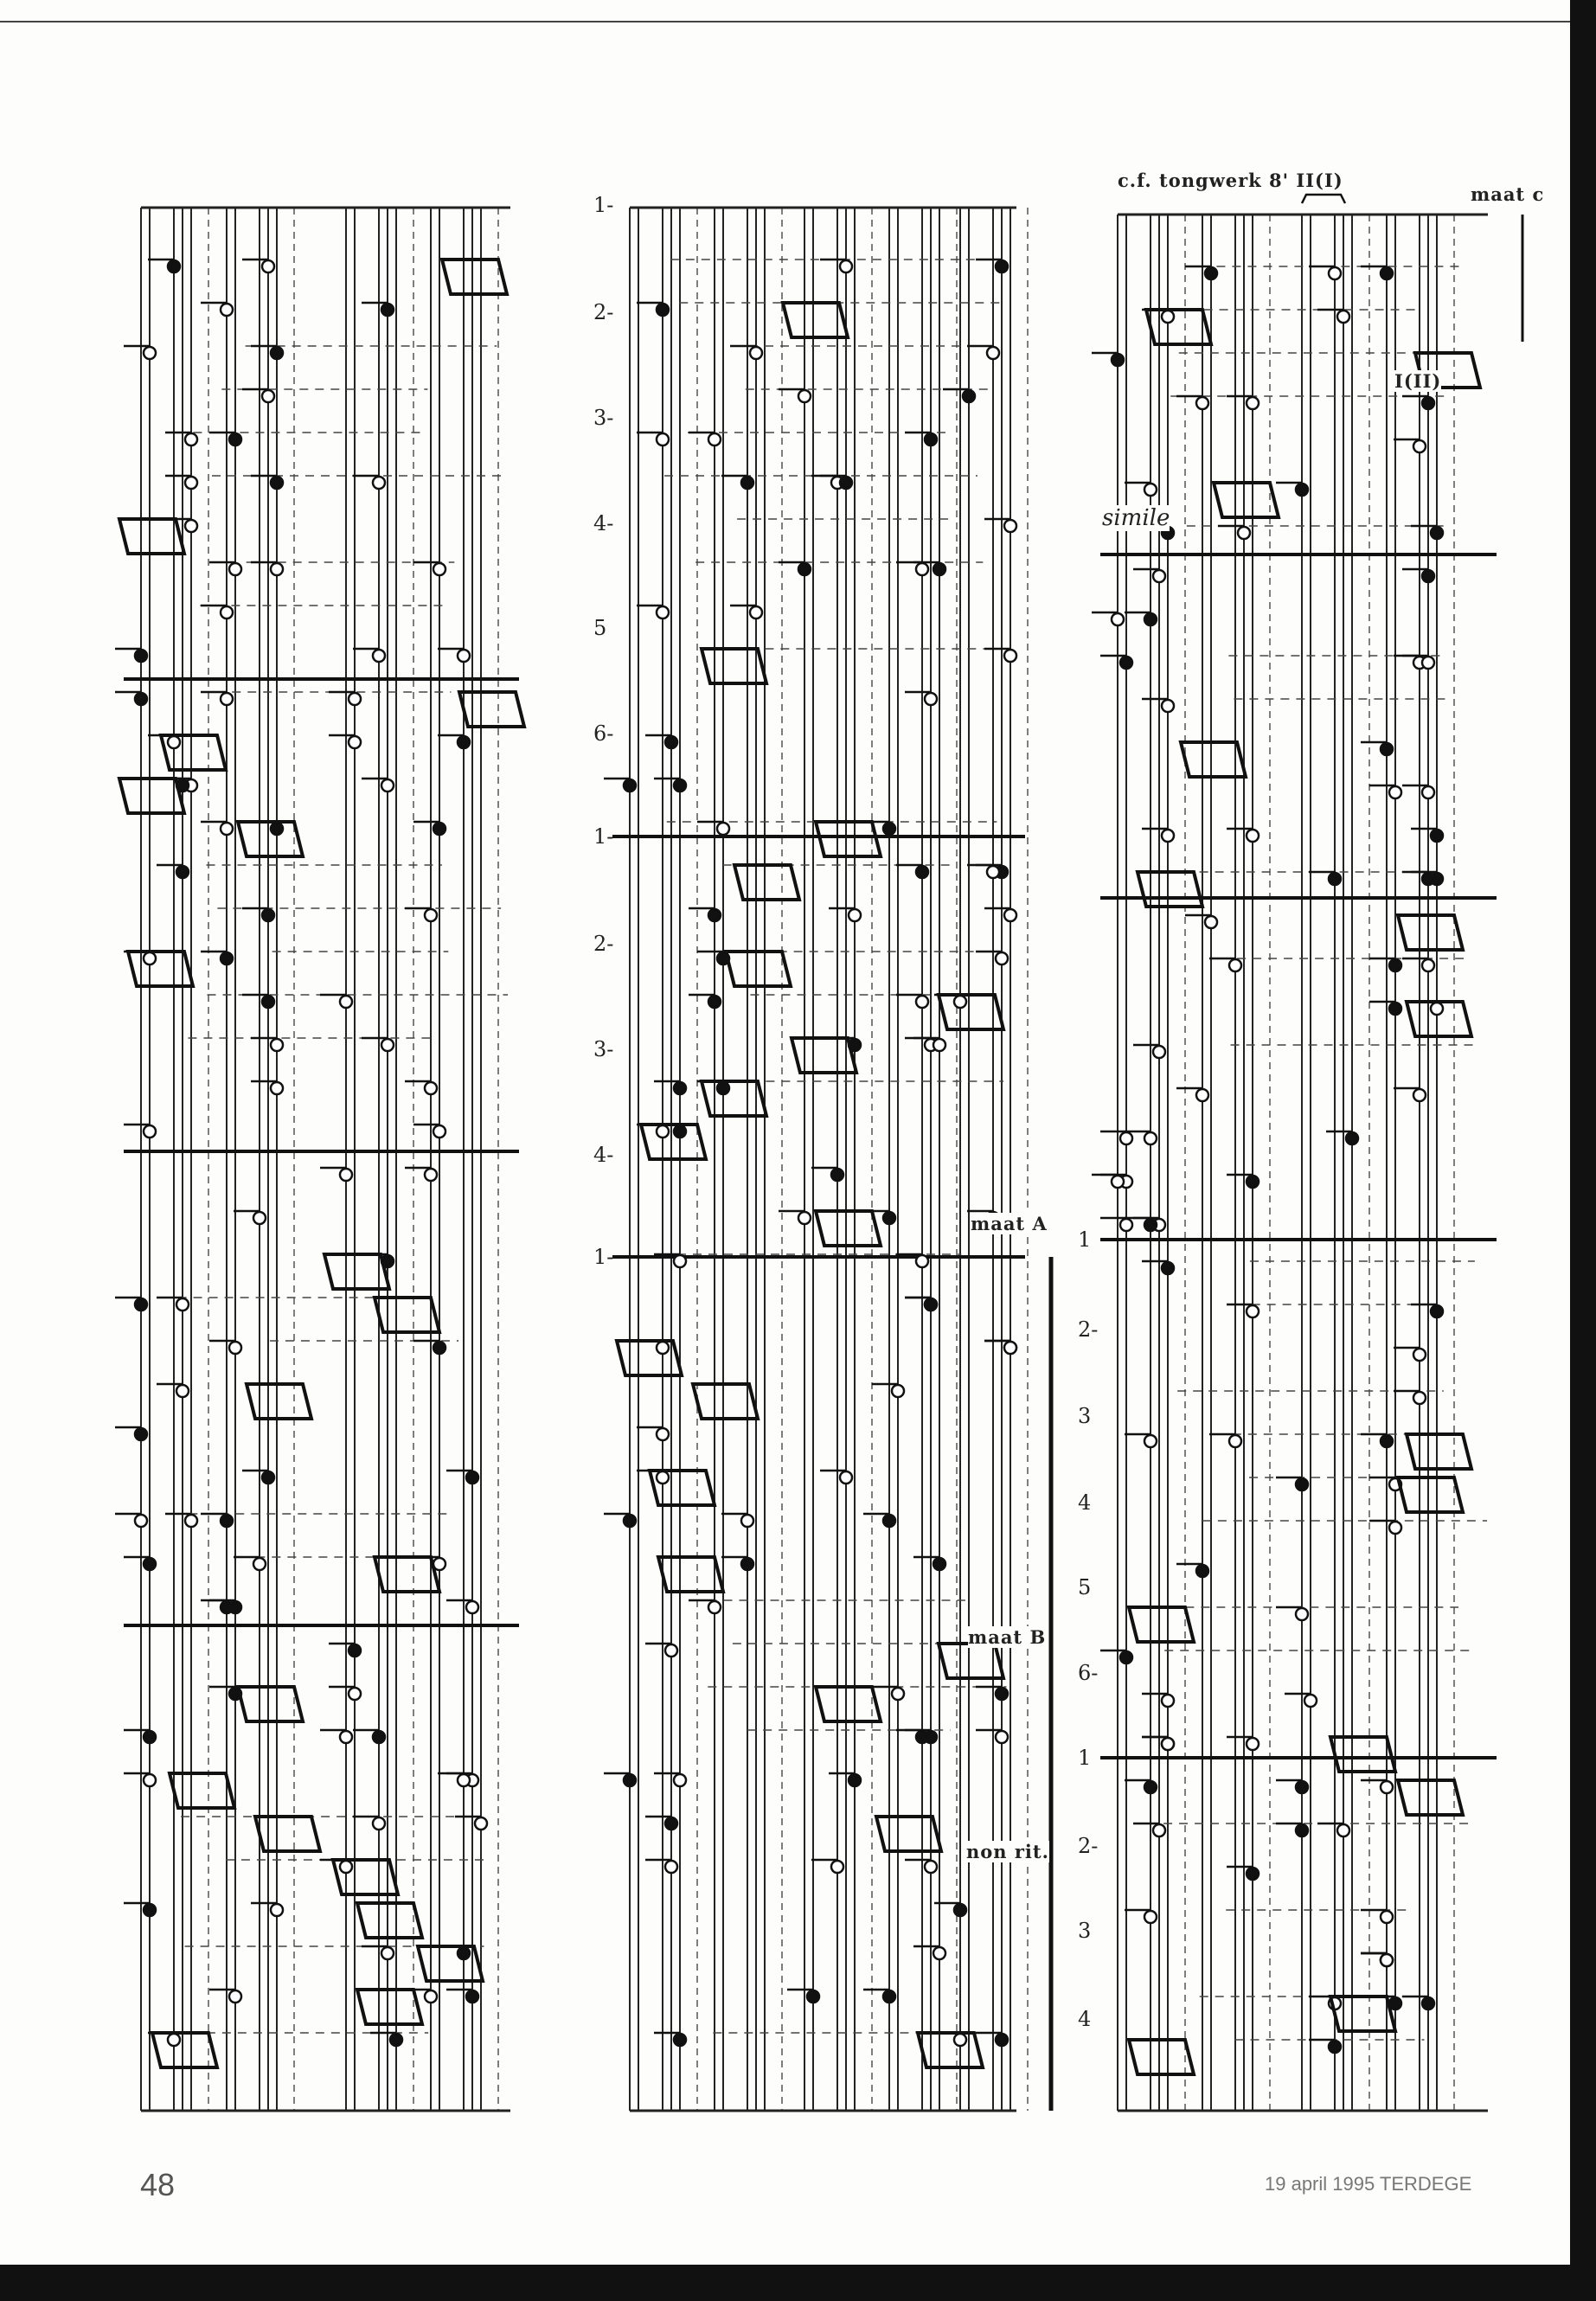 The width and height of the screenshot is (1596, 2301). I want to click on beat-number: 3-, so click(603, 1049).